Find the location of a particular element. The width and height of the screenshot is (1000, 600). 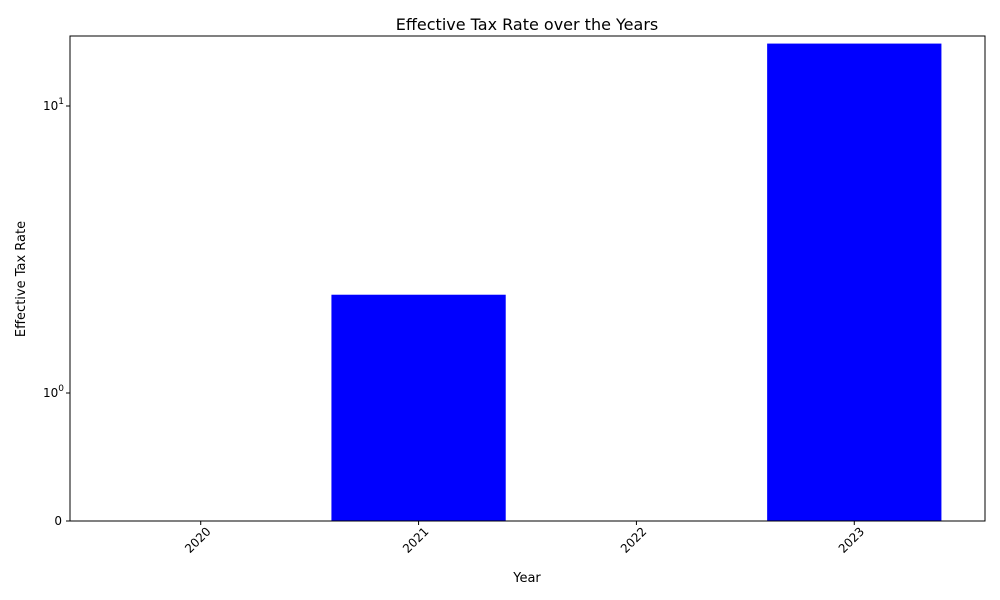

bar-2023 is located at coordinates (854, 282).